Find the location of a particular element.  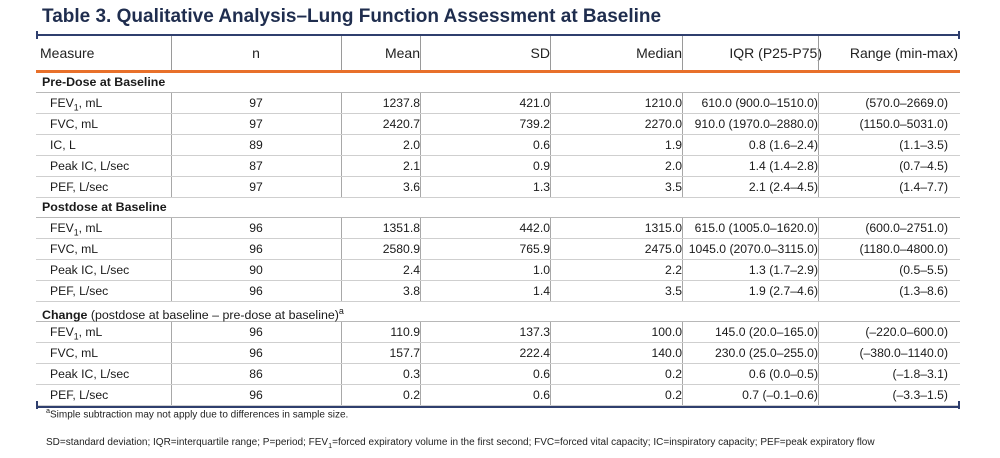

cell-sd: 1.0 is located at coordinates (541, 270).